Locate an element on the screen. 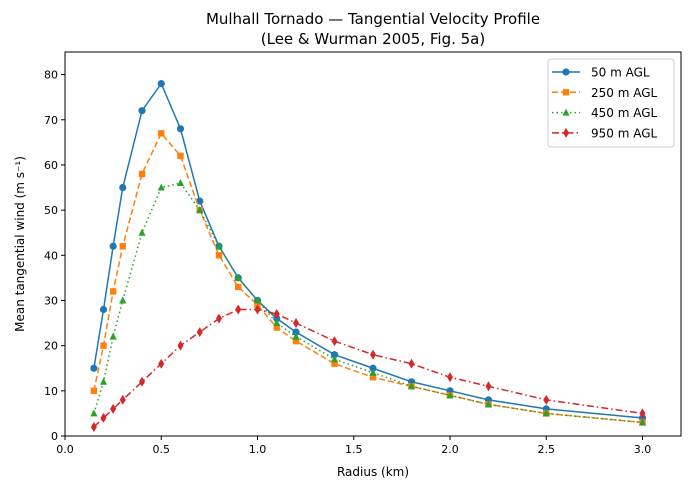 The width and height of the screenshot is (690, 493). x-tick-label: 0.0 is located at coordinates (65, 449).